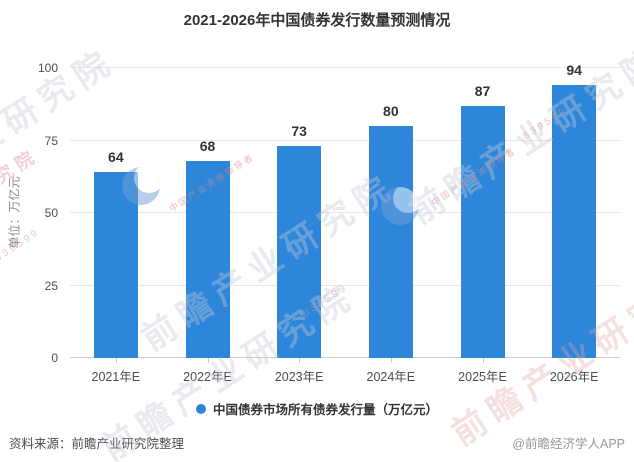 The height and width of the screenshot is (462, 634). Describe the element at coordinates (574, 70) in the screenshot. I see `bar-value-label: 94` at that location.